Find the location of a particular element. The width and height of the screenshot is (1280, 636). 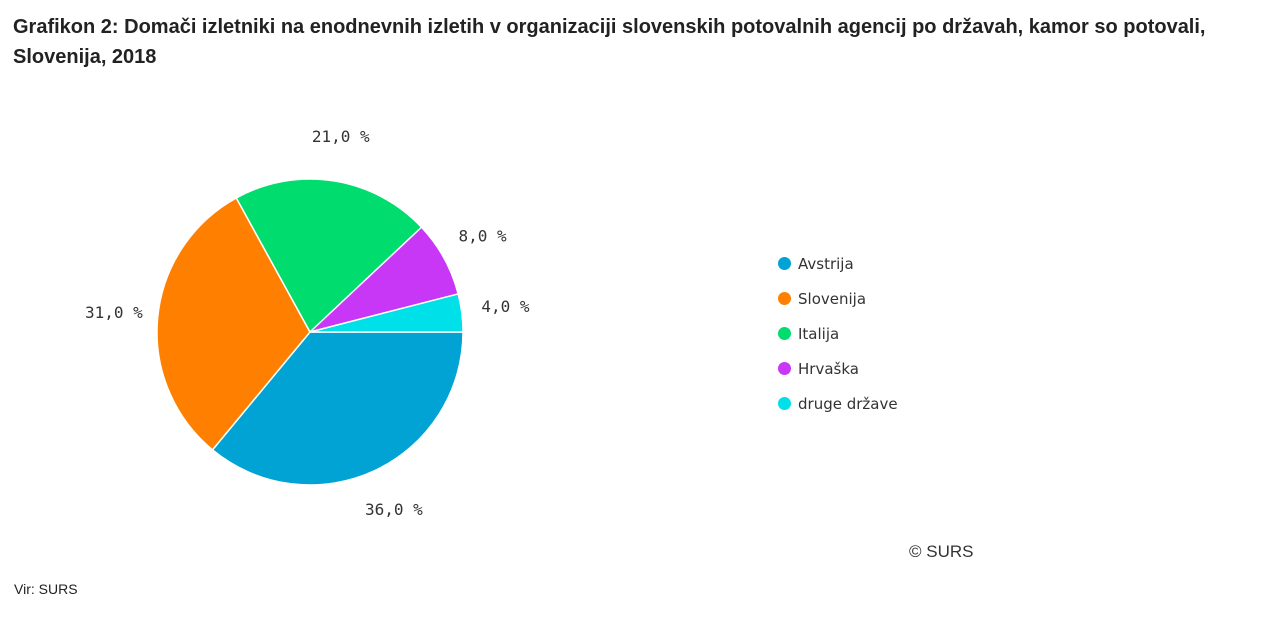

data-label-hrvaska: 8,0 % is located at coordinates (483, 236).